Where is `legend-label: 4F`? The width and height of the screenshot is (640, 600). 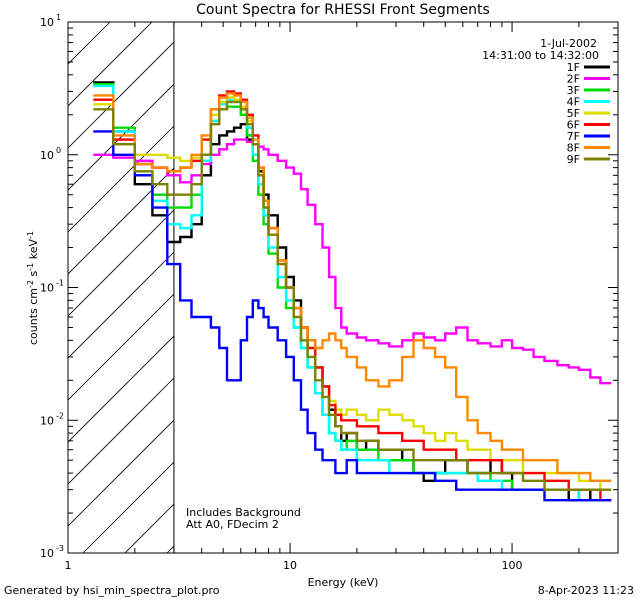
legend-label: 4F is located at coordinates (573, 102).